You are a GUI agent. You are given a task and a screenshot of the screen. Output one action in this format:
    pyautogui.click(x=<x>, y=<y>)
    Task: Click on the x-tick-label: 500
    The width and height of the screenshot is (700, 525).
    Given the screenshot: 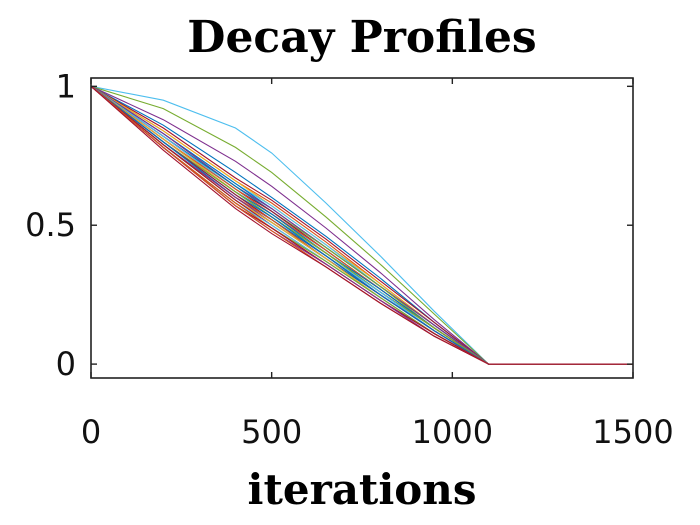 What is the action you would take?
    pyautogui.click(x=271, y=432)
    